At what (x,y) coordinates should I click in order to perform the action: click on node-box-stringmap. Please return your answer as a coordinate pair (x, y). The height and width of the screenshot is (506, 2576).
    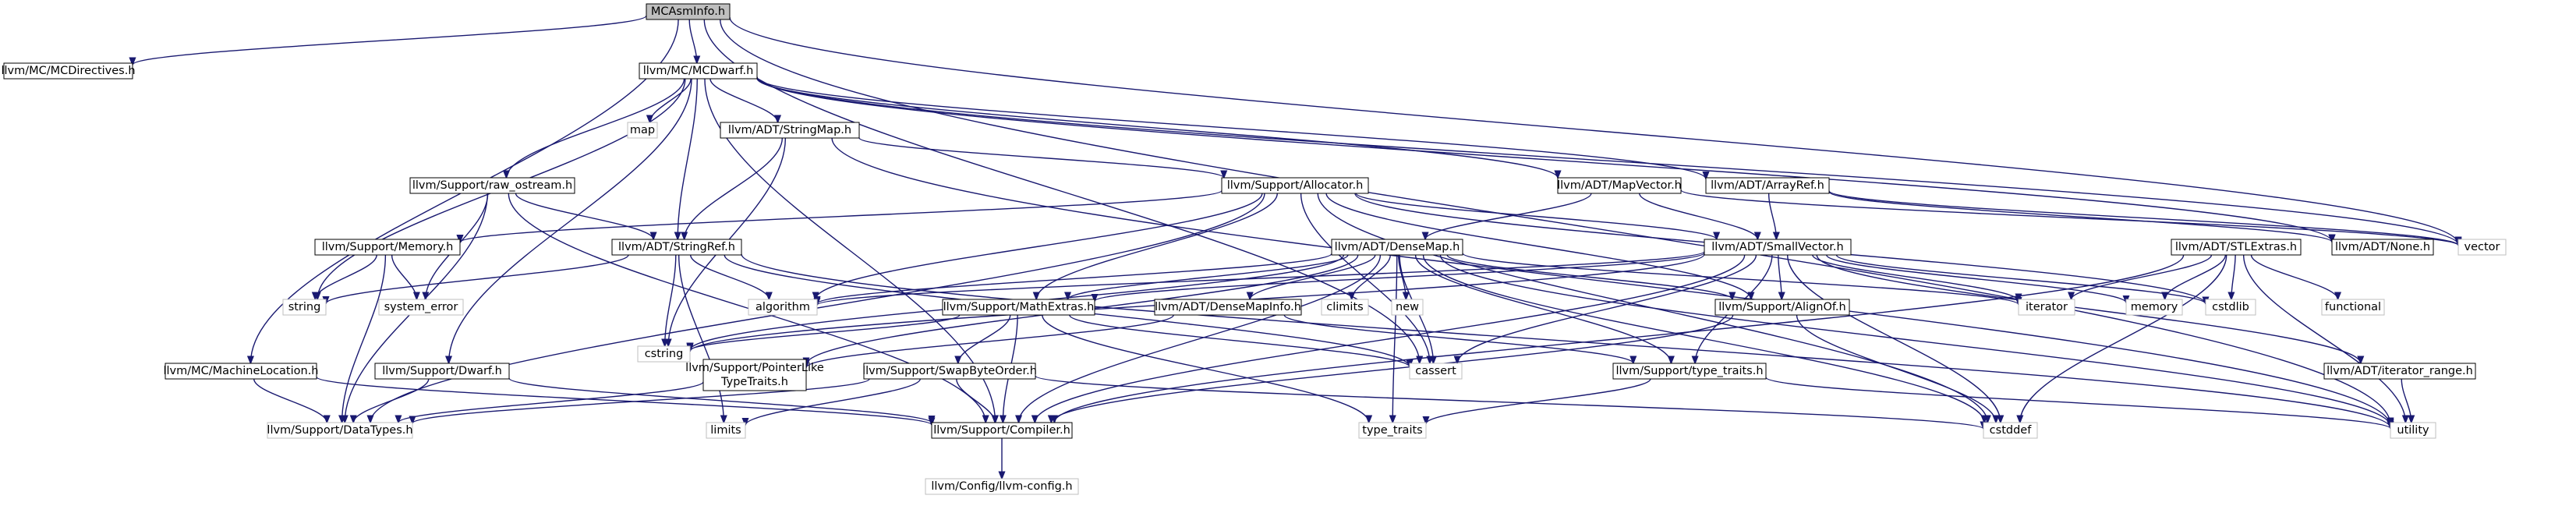
    Looking at the image, I should click on (790, 130).